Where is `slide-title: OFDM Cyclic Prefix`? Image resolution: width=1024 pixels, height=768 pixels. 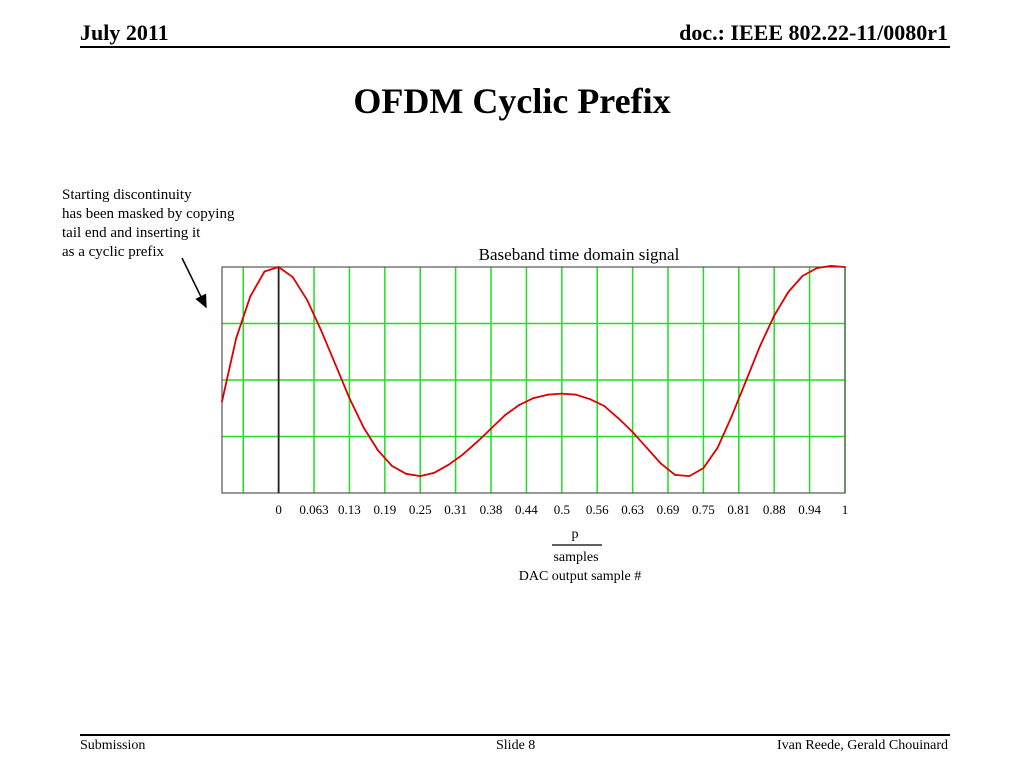
slide-title: OFDM Cyclic Prefix is located at coordinates (512, 101).